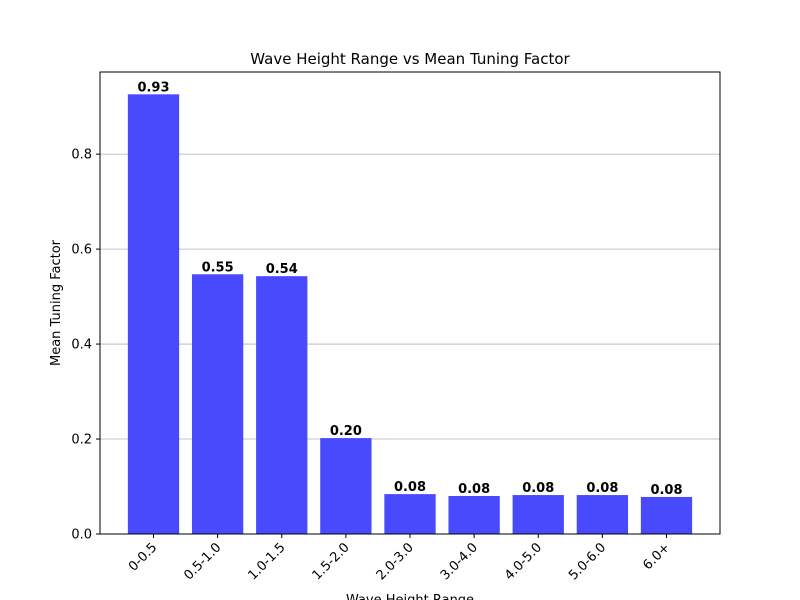 Image resolution: width=800 pixels, height=600 pixels. I want to click on x-axis-label: Wave Height Range, so click(410, 596).